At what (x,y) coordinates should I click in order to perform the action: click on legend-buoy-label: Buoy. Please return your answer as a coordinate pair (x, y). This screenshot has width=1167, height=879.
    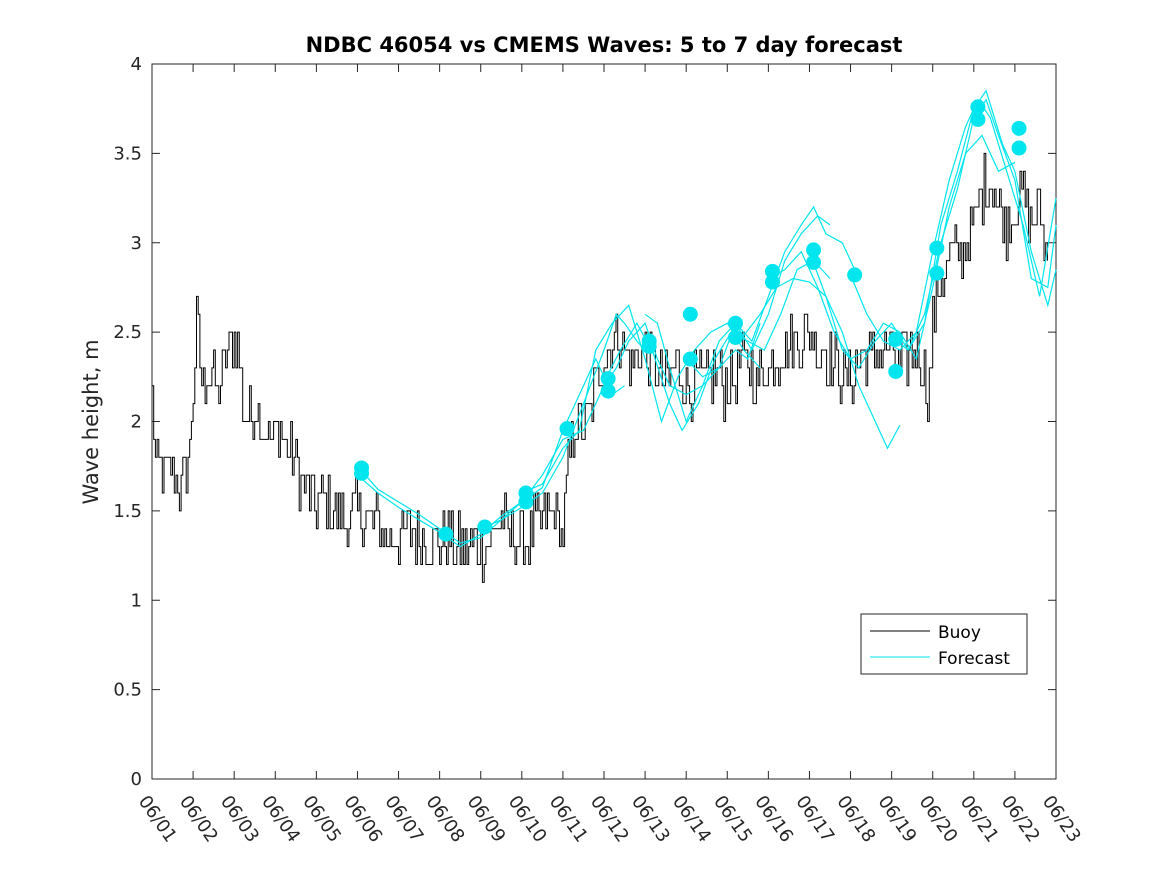
    Looking at the image, I should click on (959, 633).